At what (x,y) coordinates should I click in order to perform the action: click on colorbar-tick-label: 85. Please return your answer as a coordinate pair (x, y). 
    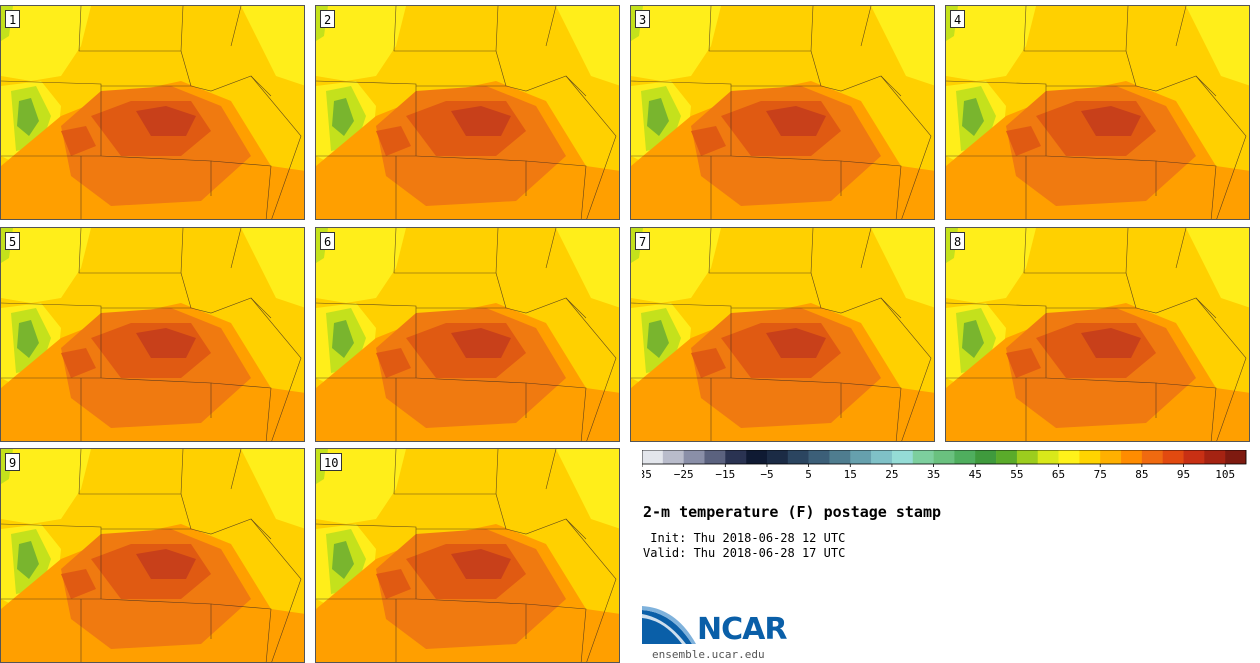
    Looking at the image, I should click on (1141, 474).